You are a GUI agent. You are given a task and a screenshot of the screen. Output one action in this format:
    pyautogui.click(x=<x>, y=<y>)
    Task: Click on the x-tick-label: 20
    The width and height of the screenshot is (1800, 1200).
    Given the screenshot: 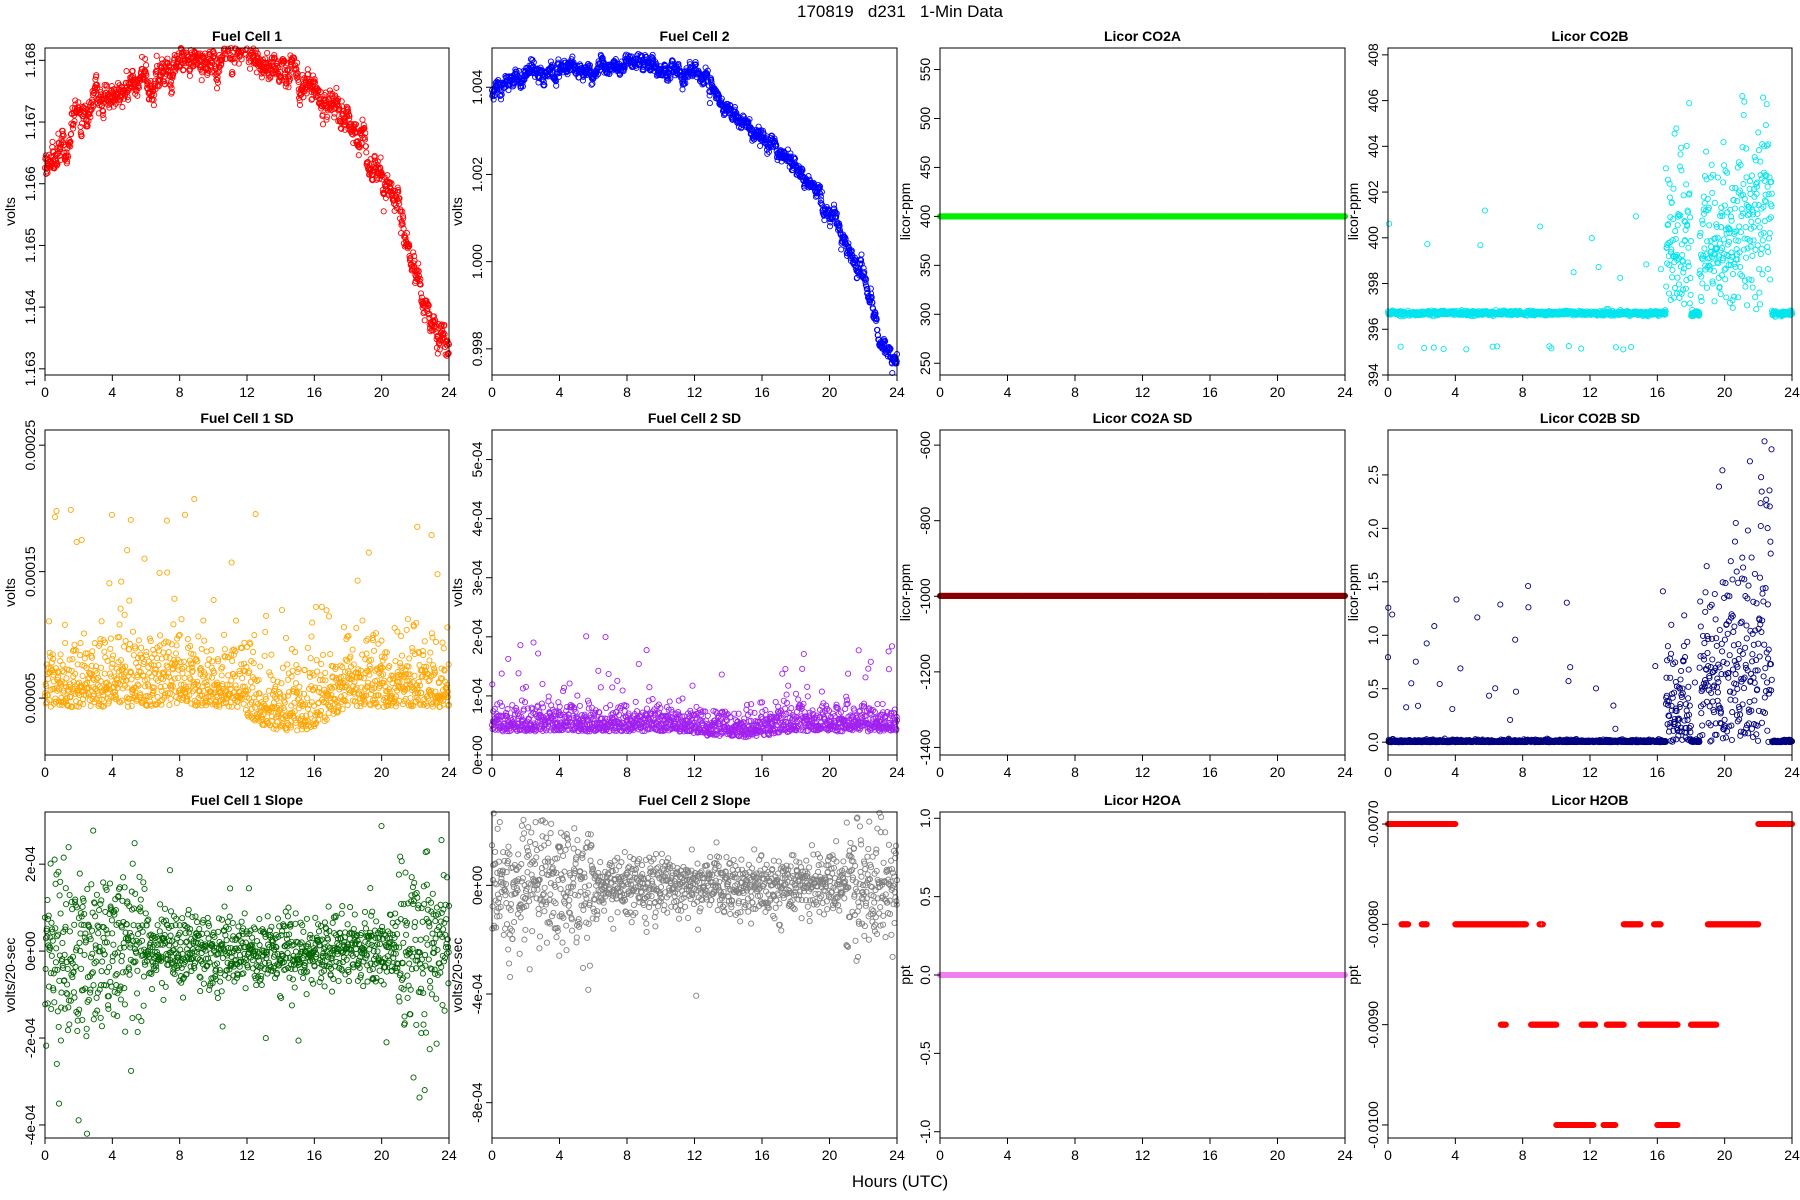 What is the action you would take?
    pyautogui.click(x=382, y=392)
    